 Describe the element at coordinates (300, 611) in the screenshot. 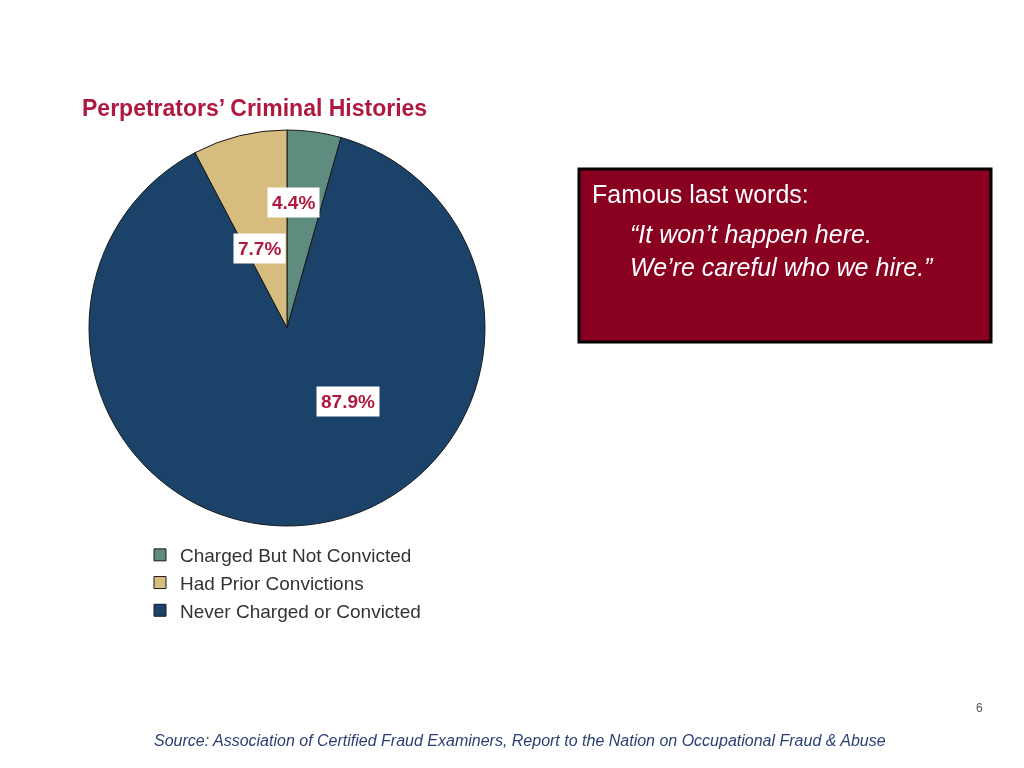

I see `legend-label: Never Charged or Convicted` at that location.